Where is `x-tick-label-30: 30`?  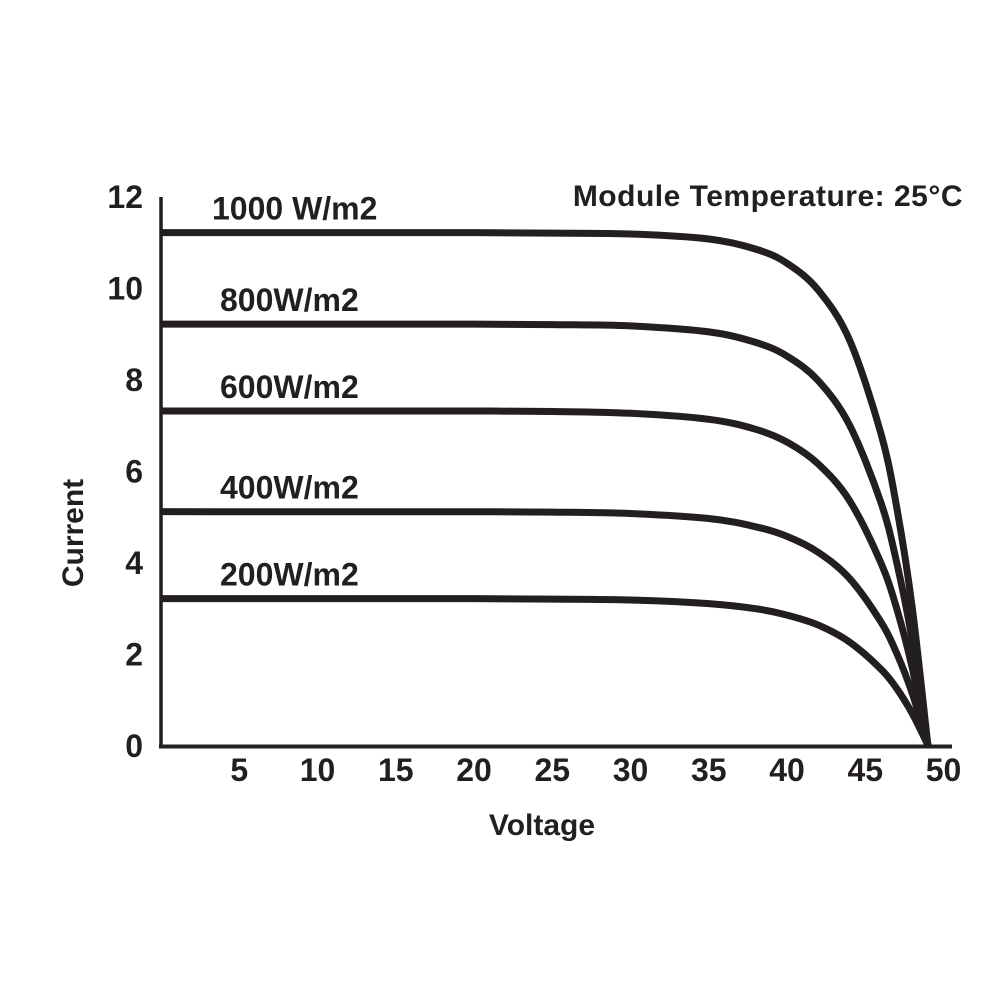
x-tick-label-30: 30 is located at coordinates (631, 770).